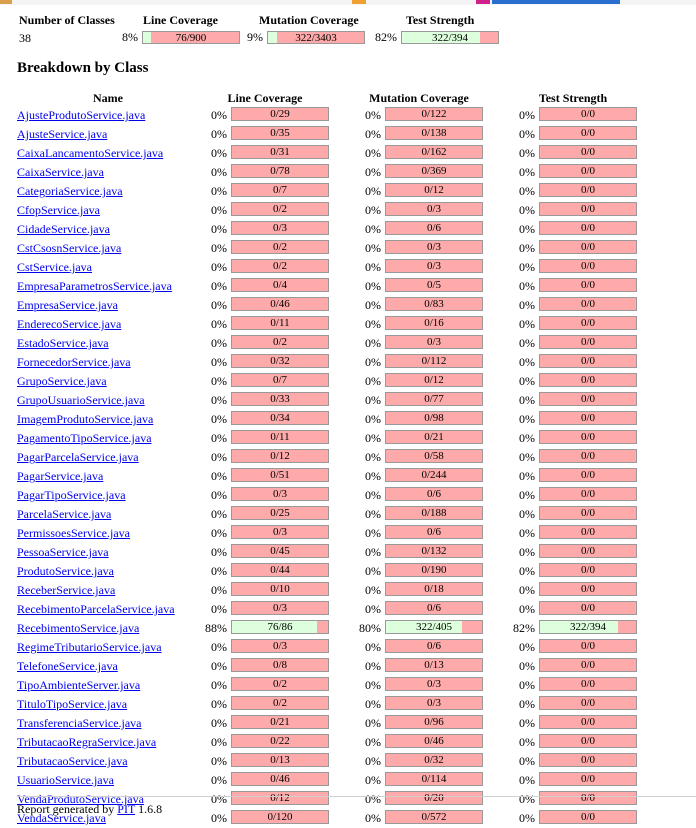  I want to click on class-link: EmpresaParametrosService.java, so click(94, 286).